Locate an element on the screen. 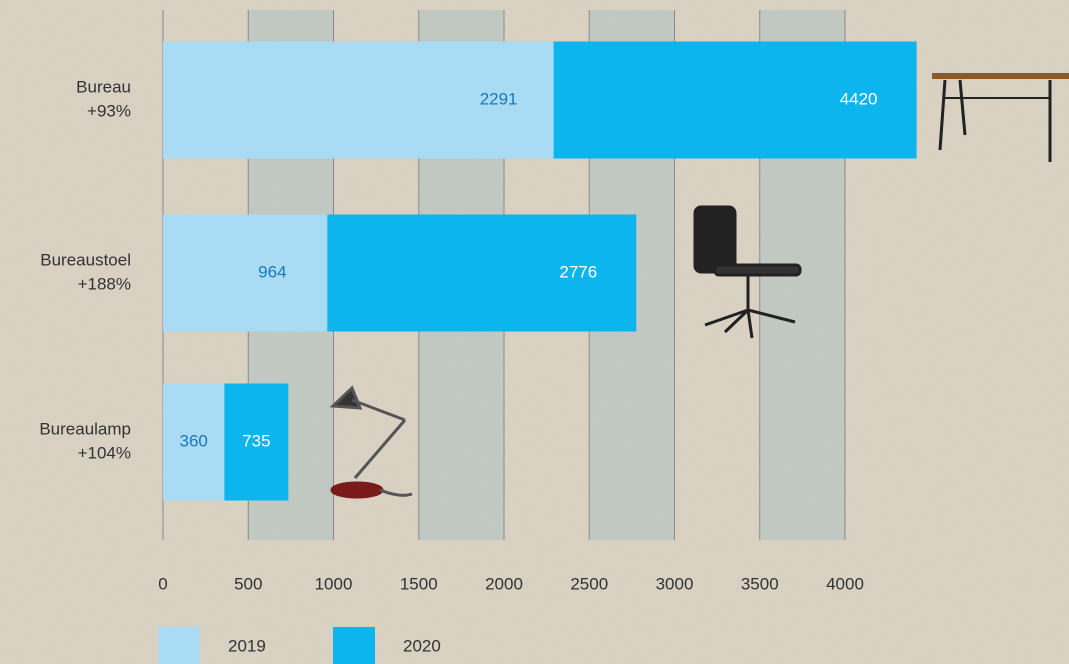  value-label: 360 is located at coordinates (194, 440).